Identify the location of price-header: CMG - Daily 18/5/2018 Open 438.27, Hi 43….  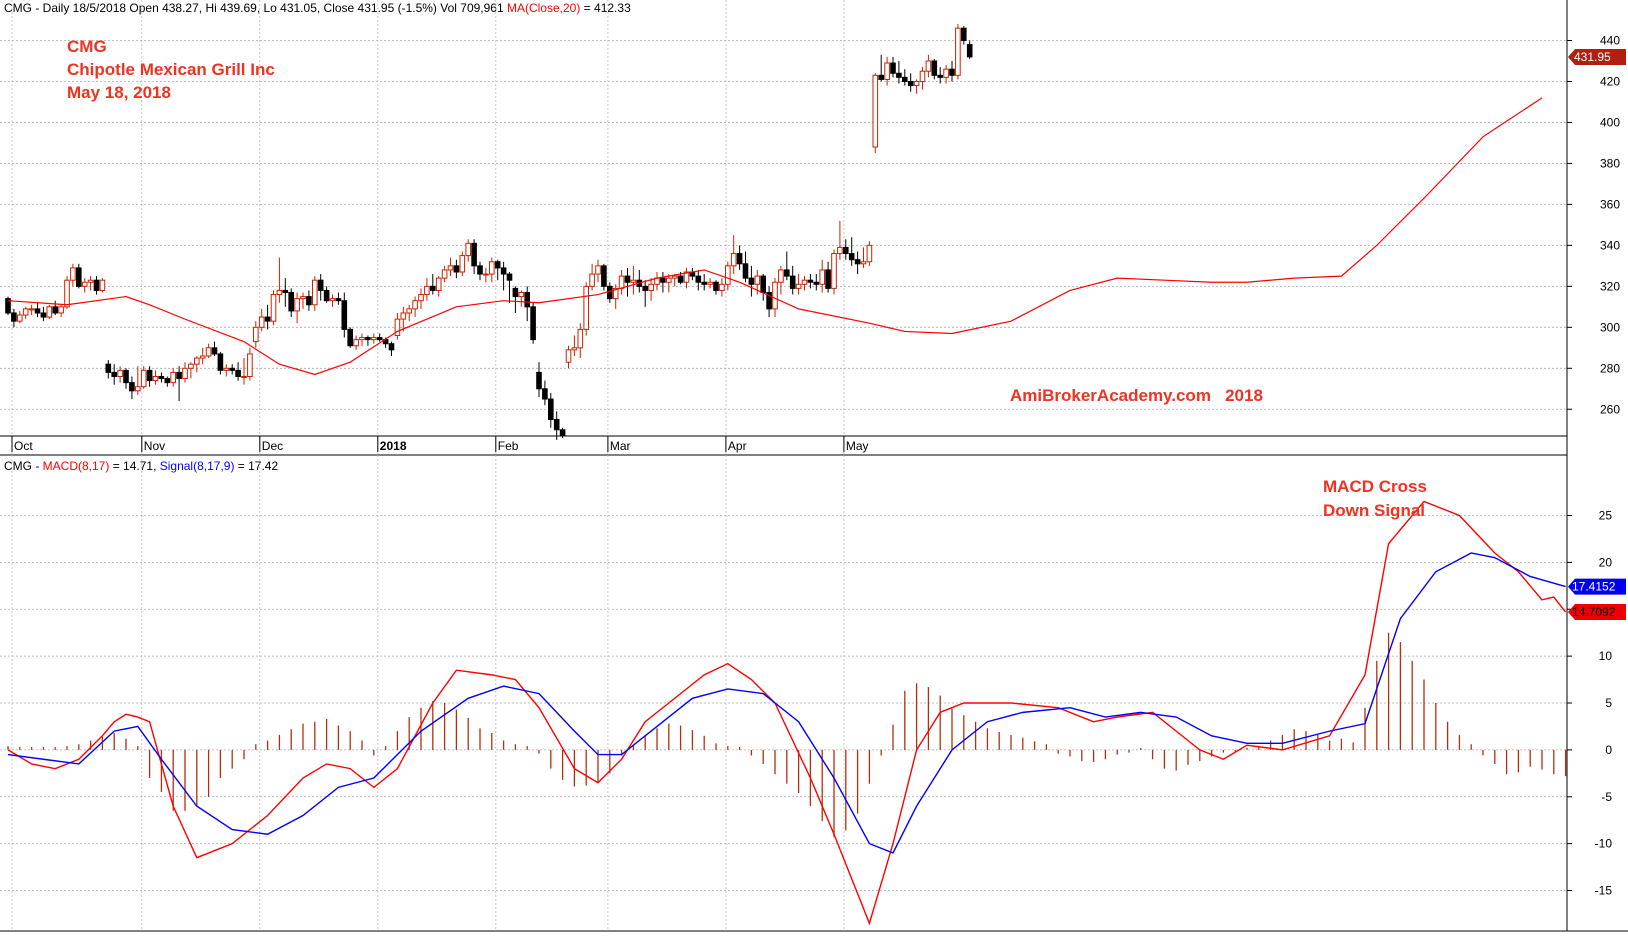
(317, 8).